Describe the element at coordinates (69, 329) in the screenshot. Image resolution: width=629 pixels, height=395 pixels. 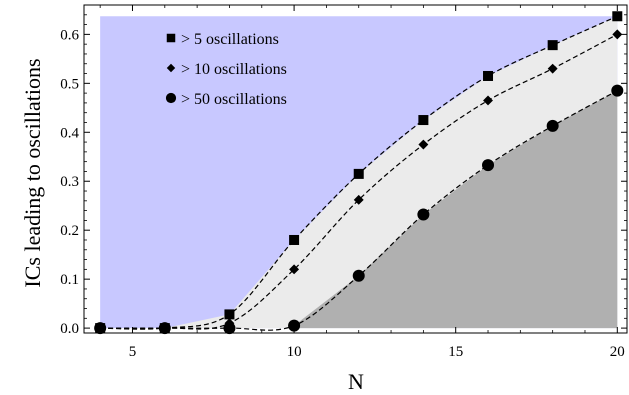
I see `y-tick-label: 0.0` at that location.